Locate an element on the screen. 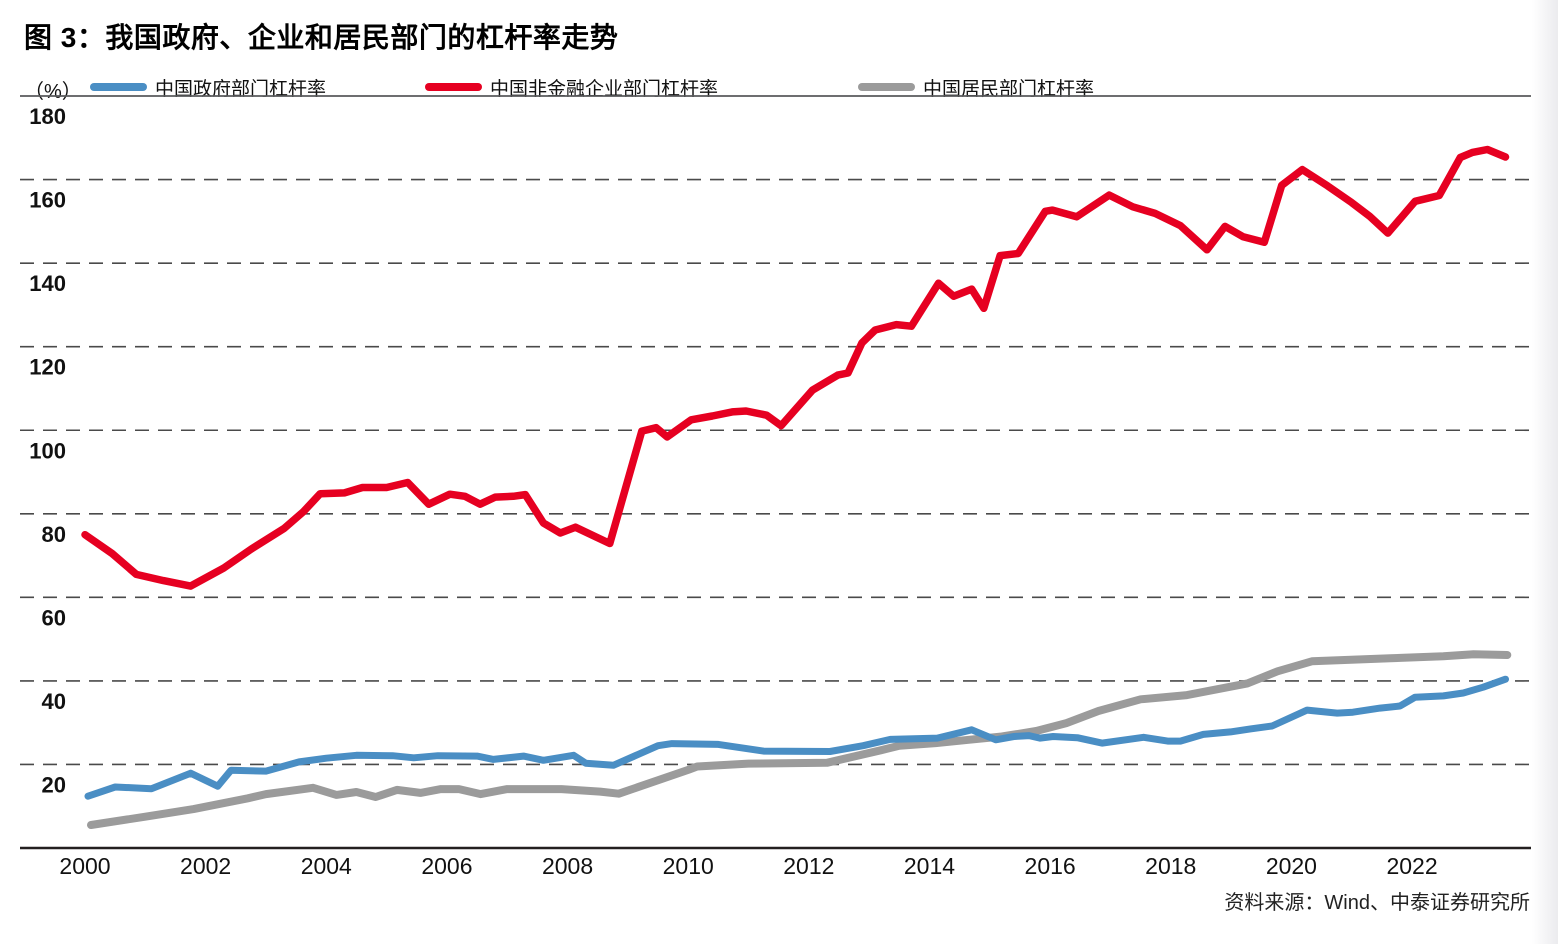  x-tick-label-2002: 2002 is located at coordinates (205, 866).